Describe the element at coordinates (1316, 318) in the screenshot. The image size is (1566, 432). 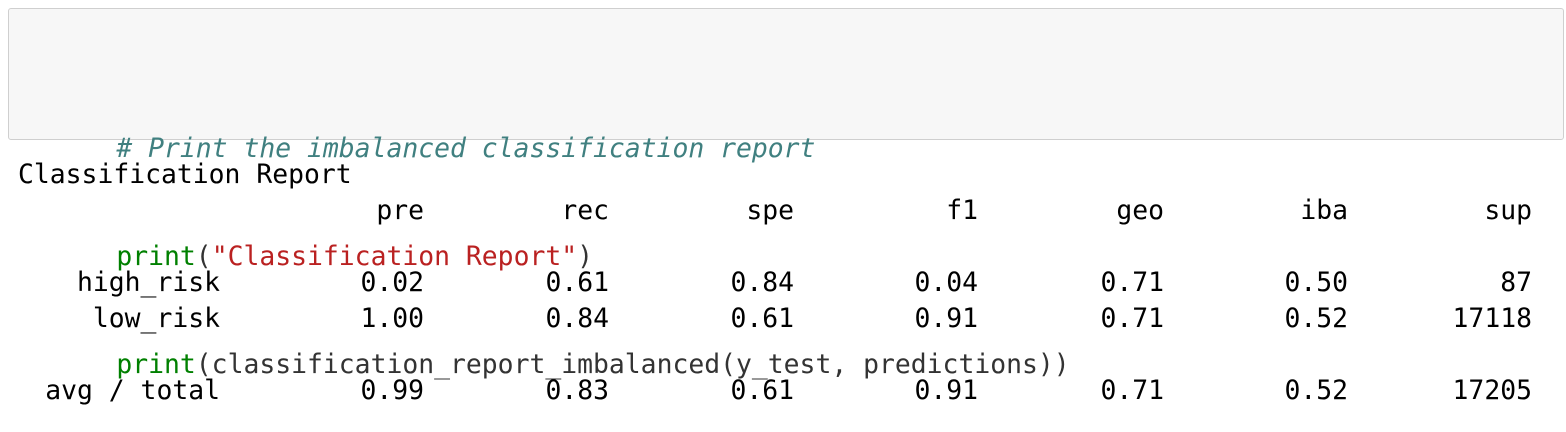
I see `table-cell: 0.52` at that location.